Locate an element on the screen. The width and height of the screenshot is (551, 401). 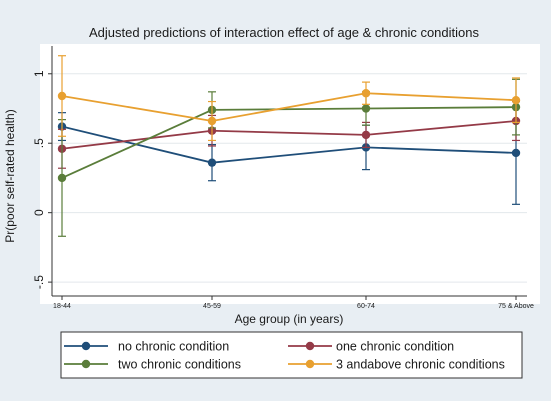
y-tick-label: 1 is located at coordinates (39, 73).